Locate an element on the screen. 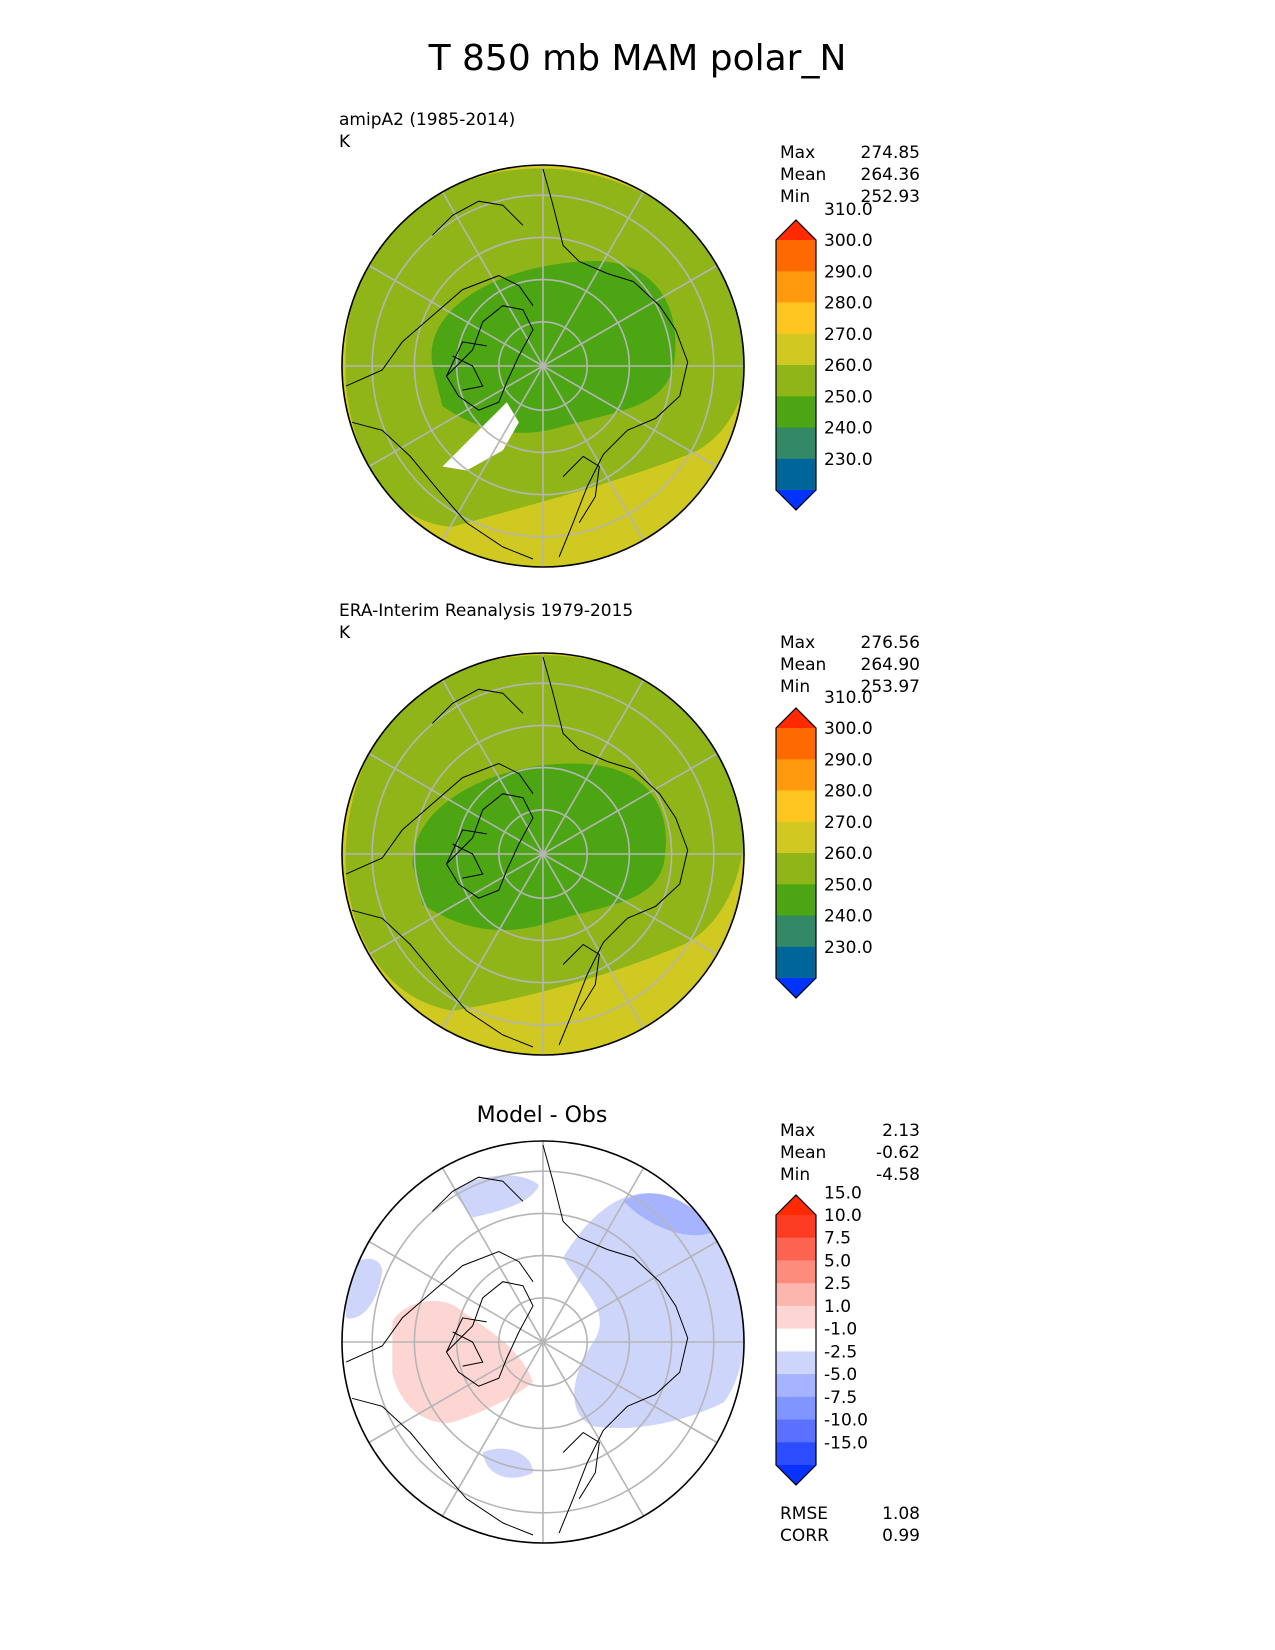 This screenshot has height=1650, width=1275. stat-mean-value: 264.90 is located at coordinates (890, 665).